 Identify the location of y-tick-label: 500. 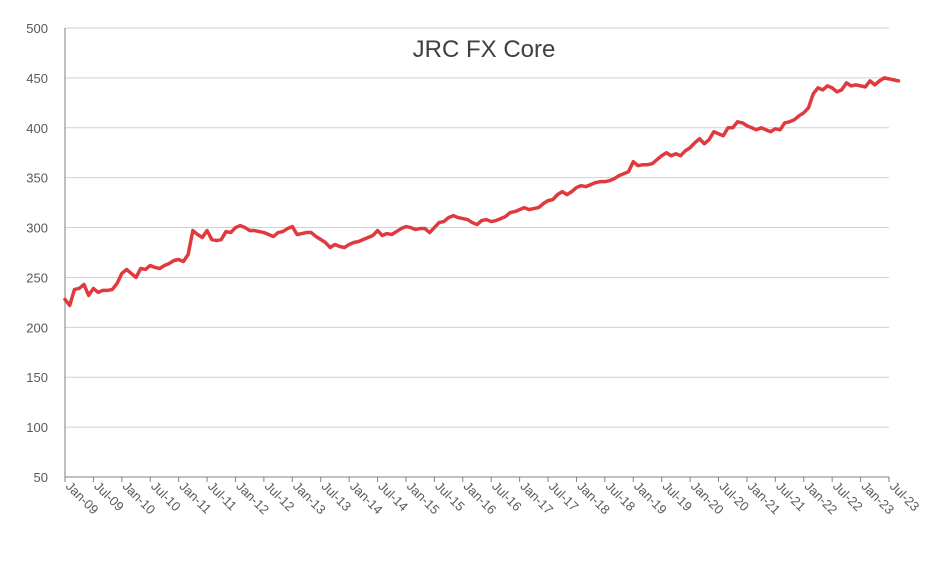
(37, 28).